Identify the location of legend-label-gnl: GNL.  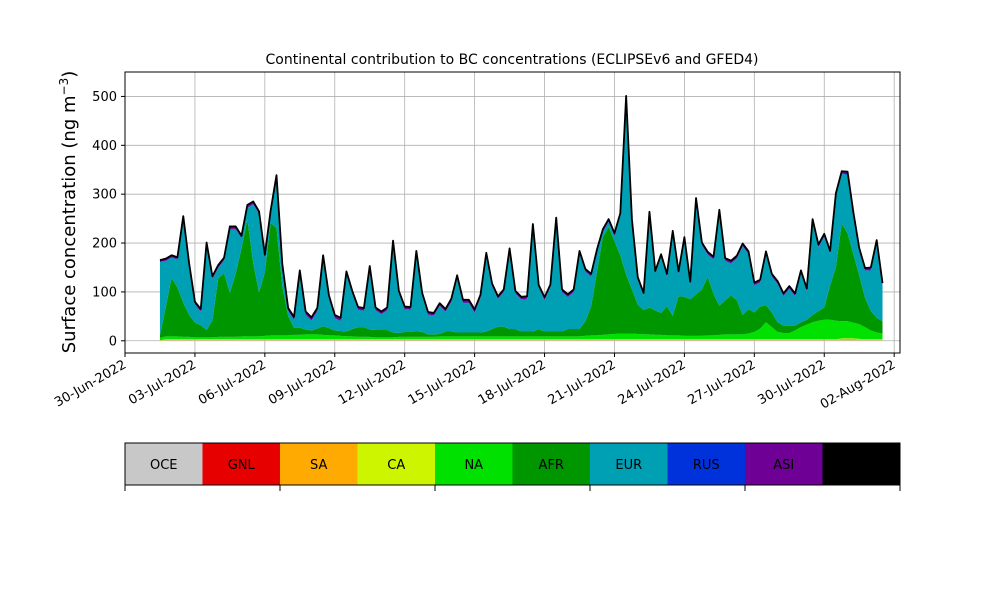
(242, 465).